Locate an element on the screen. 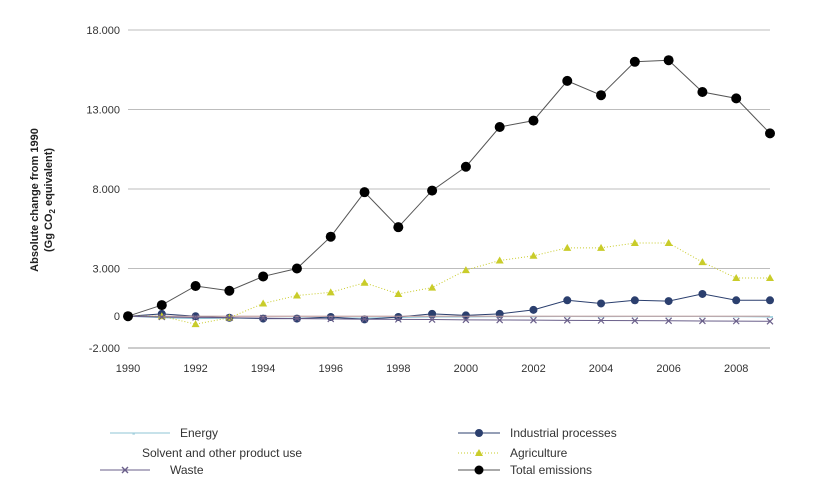 This screenshot has height=482, width=819. x-tick-label: 1996 is located at coordinates (330, 369).